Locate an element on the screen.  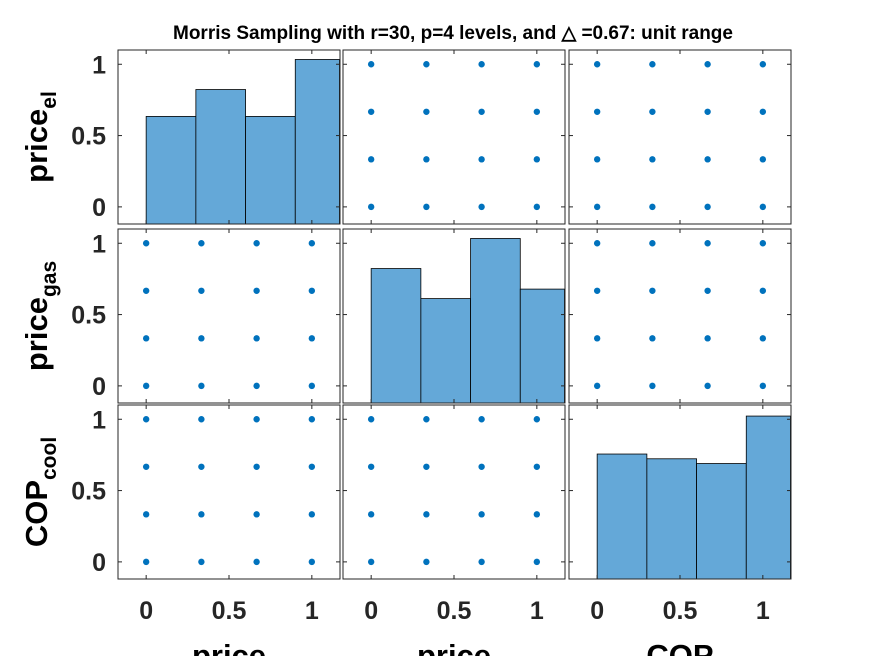
x-axis-label: price is located at coordinates (229, 647).